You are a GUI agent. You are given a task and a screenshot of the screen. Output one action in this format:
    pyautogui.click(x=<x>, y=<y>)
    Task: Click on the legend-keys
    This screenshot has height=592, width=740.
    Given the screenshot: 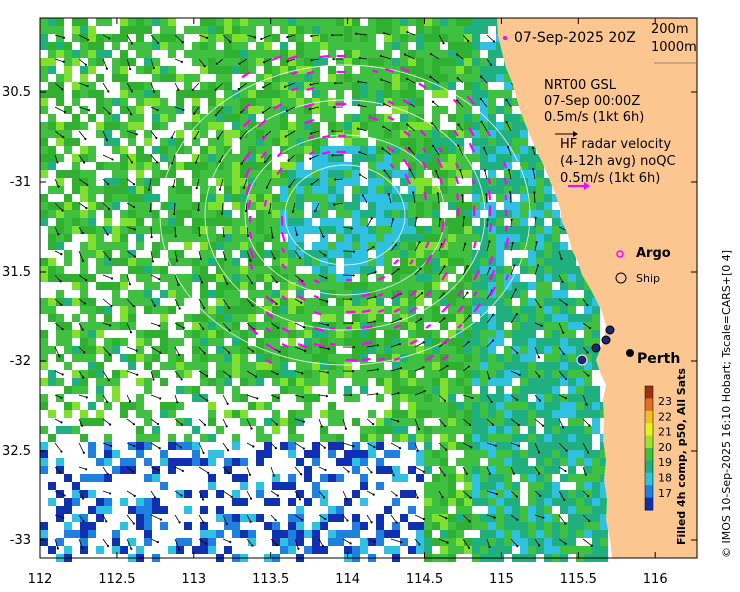 What is the action you would take?
    pyautogui.click(x=599, y=160)
    